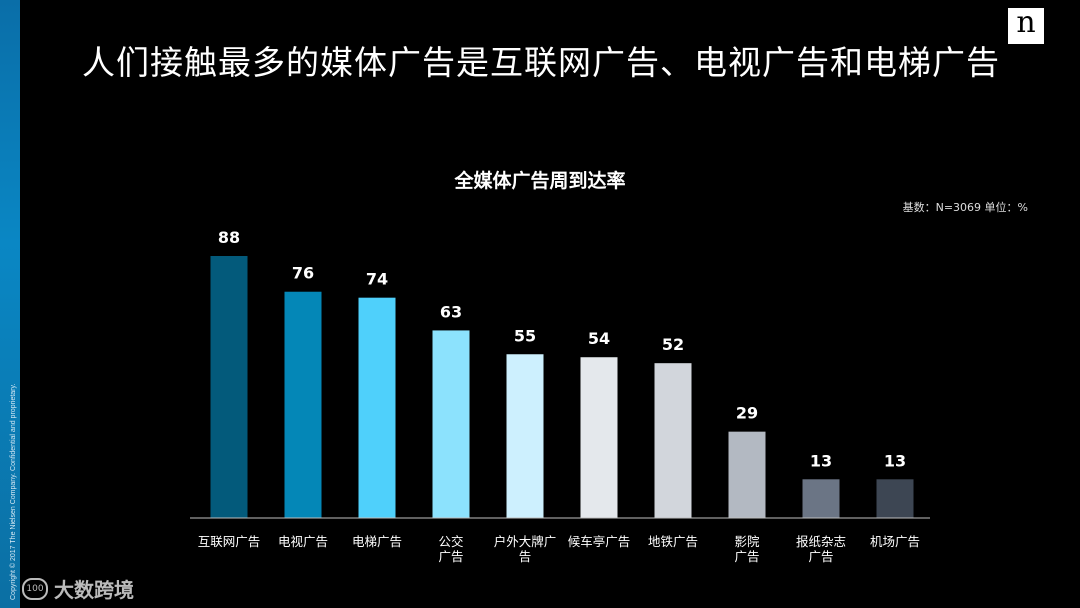 Image resolution: width=1080 pixels, height=608 pixels. I want to click on category-label: 影院, so click(747, 541).